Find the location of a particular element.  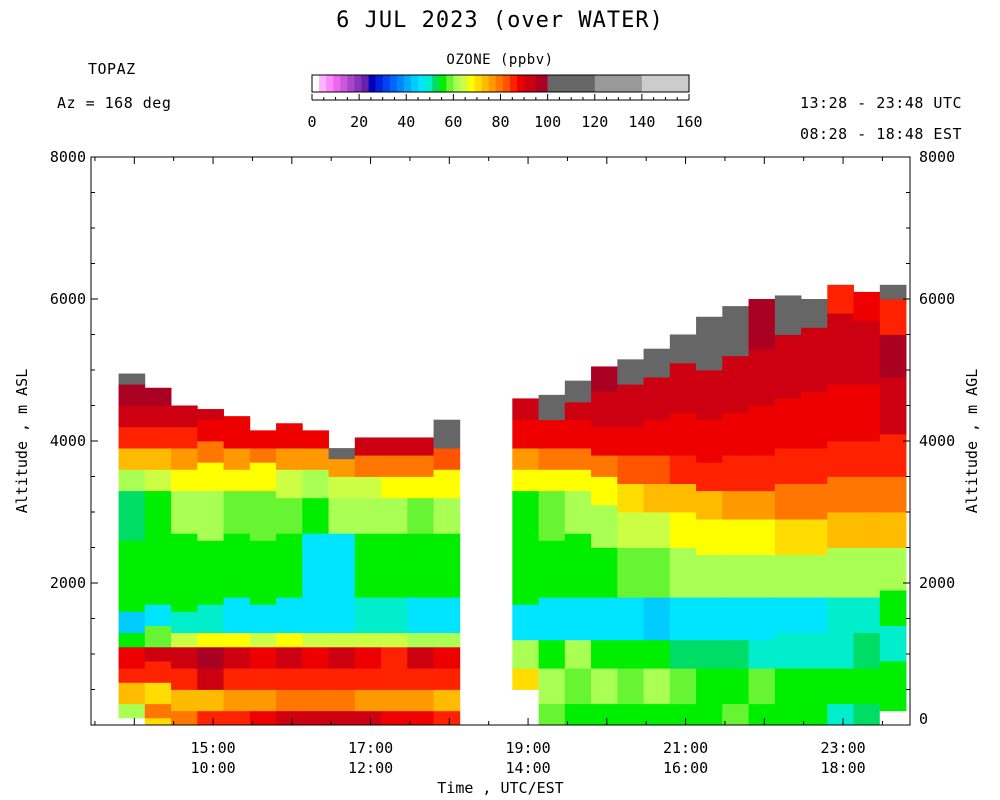

colorbar-tick-label: 60 is located at coordinates (453, 122).